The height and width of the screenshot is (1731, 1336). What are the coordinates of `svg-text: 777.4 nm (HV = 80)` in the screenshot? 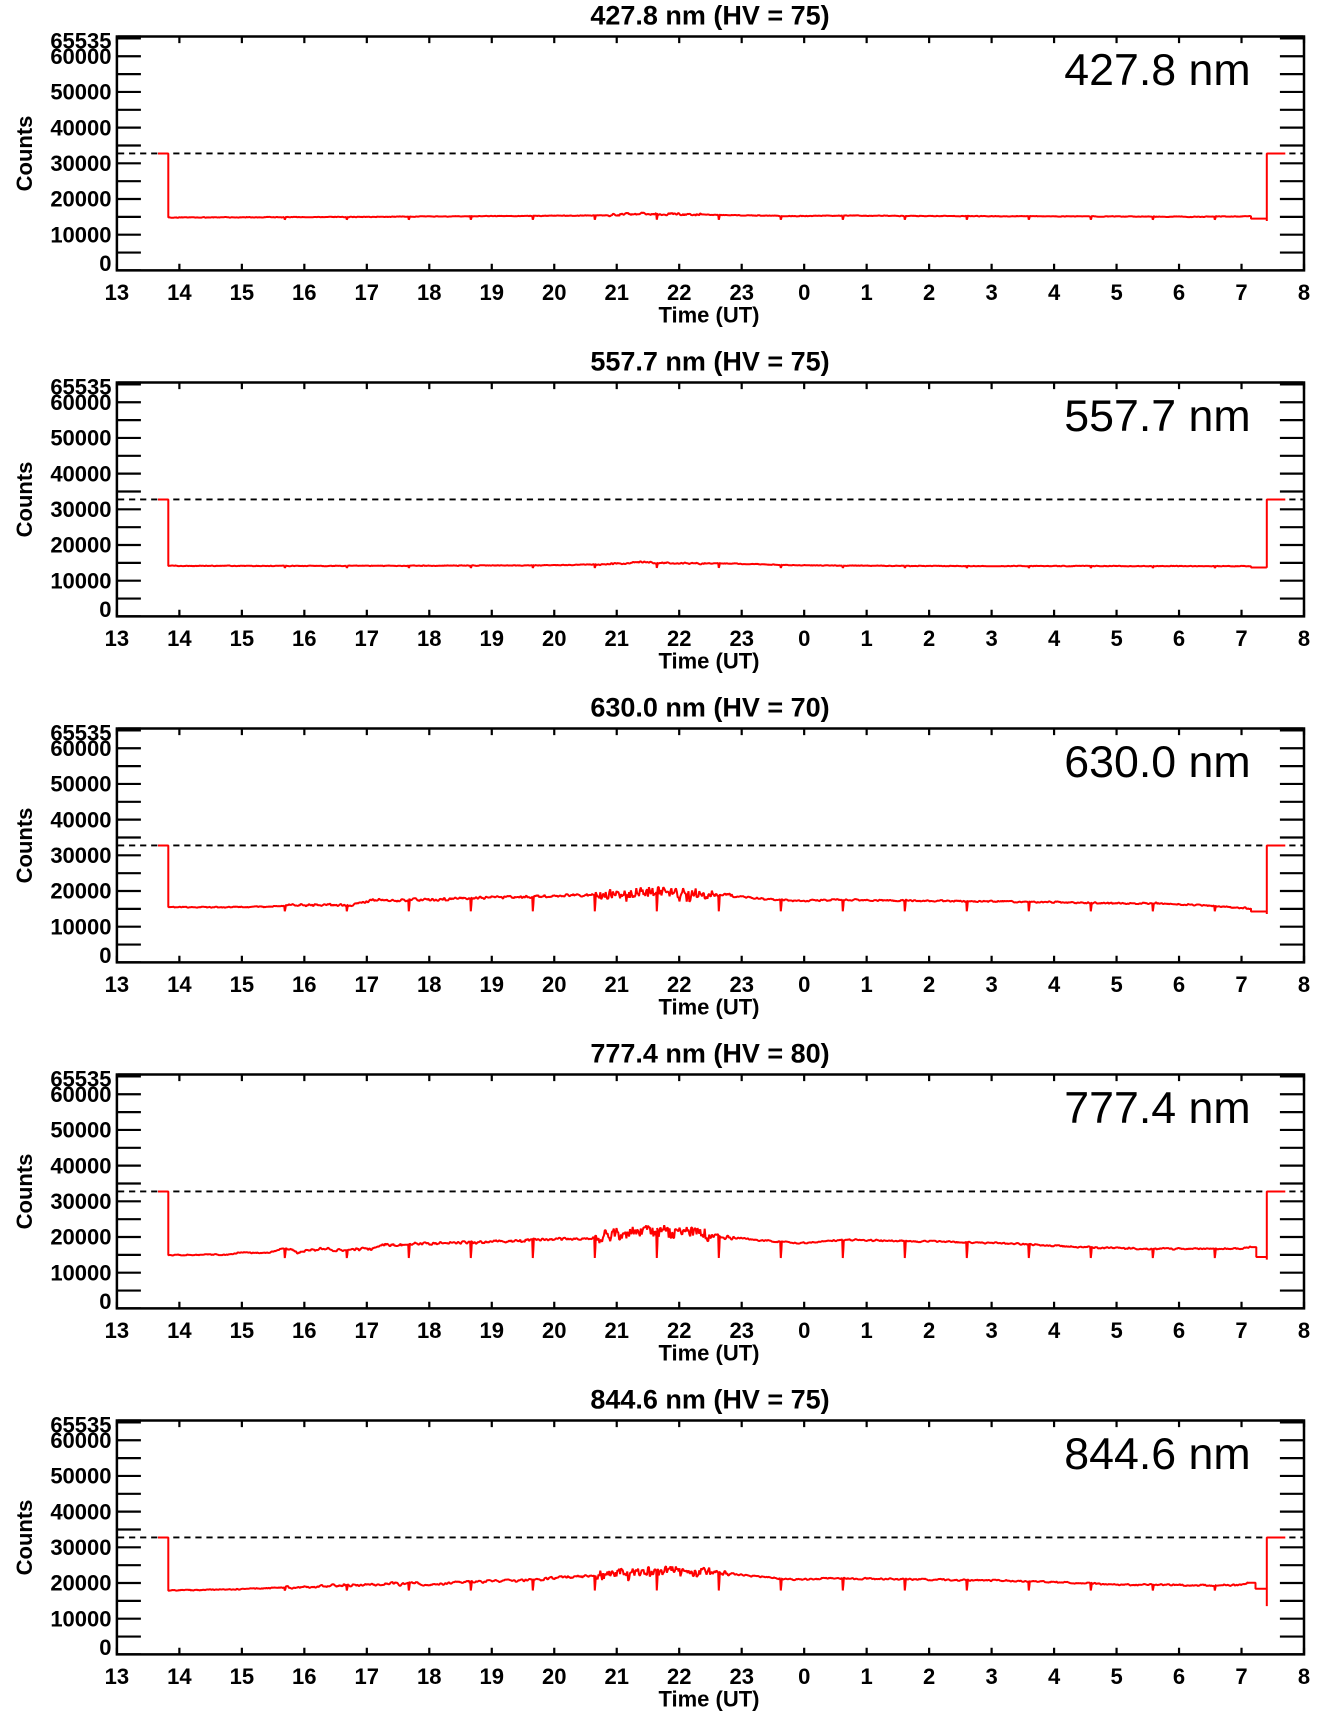 It's located at (709, 1054).